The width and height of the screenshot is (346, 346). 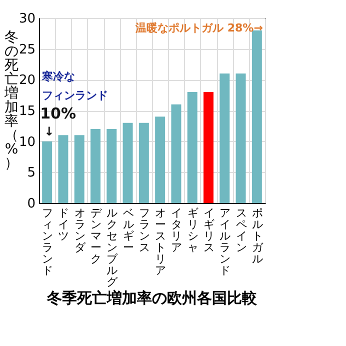 I want to click on text: 冬季死亡増加率の欧州各国比較, so click(x=152, y=298).